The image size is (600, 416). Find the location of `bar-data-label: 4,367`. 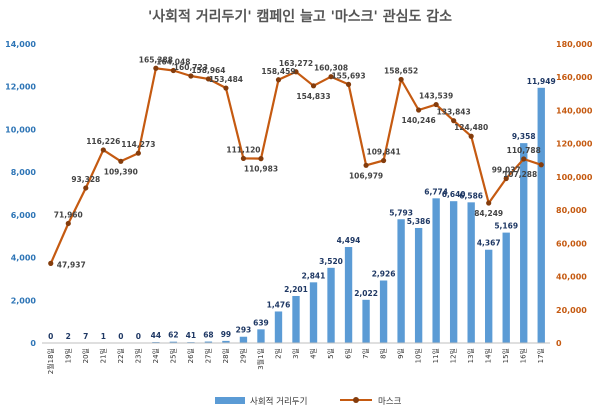

bar-data-label: 4,367 is located at coordinates (489, 243).